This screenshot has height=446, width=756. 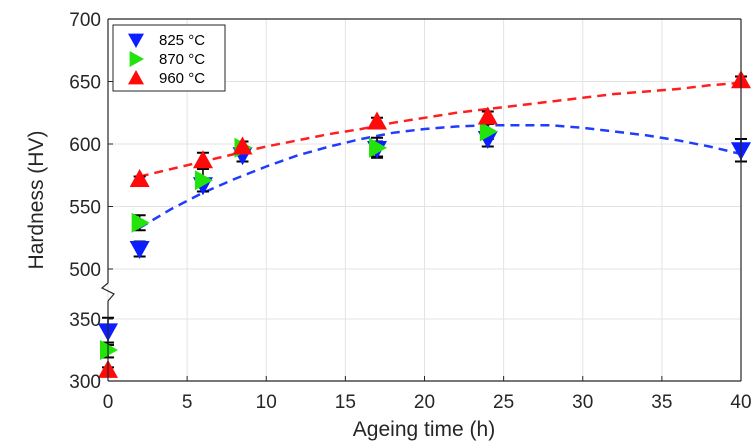 What do you see at coordinates (266, 402) in the screenshot?
I see `x-tick-label: 10` at bounding box center [266, 402].